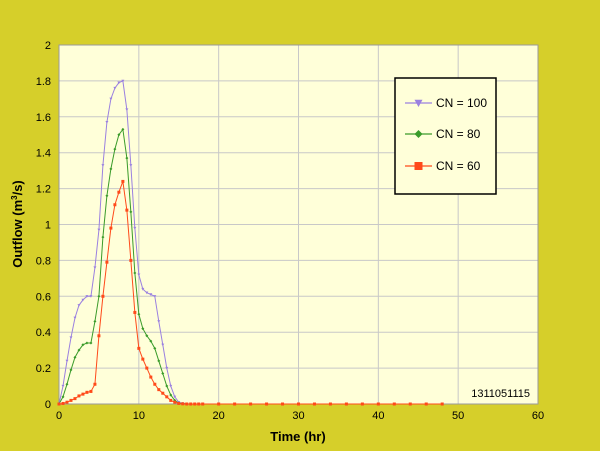  What do you see at coordinates (500, 394) in the screenshot?
I see `chart-annotation: 1311051115` at bounding box center [500, 394].